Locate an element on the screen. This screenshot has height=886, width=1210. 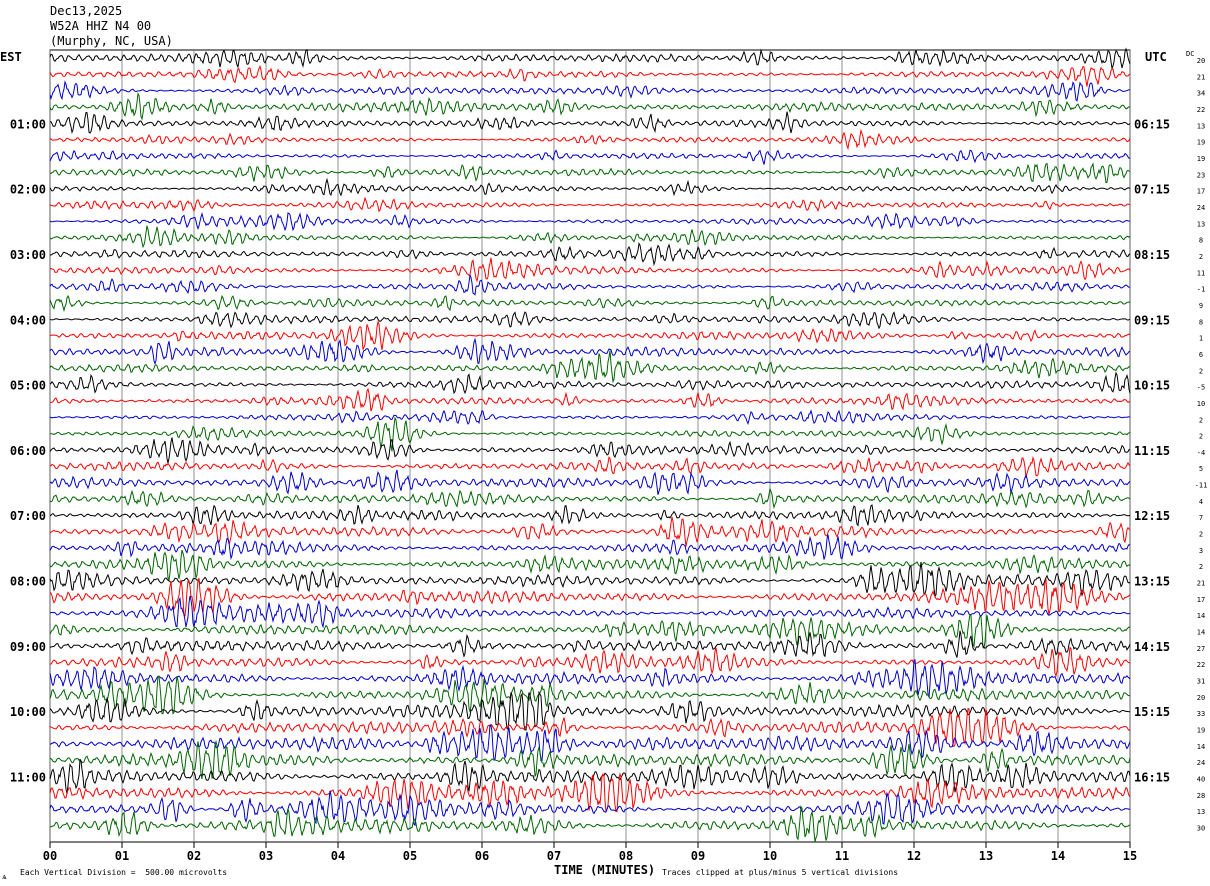
dc-offset-label: 30 is located at coordinates (1201, 829).